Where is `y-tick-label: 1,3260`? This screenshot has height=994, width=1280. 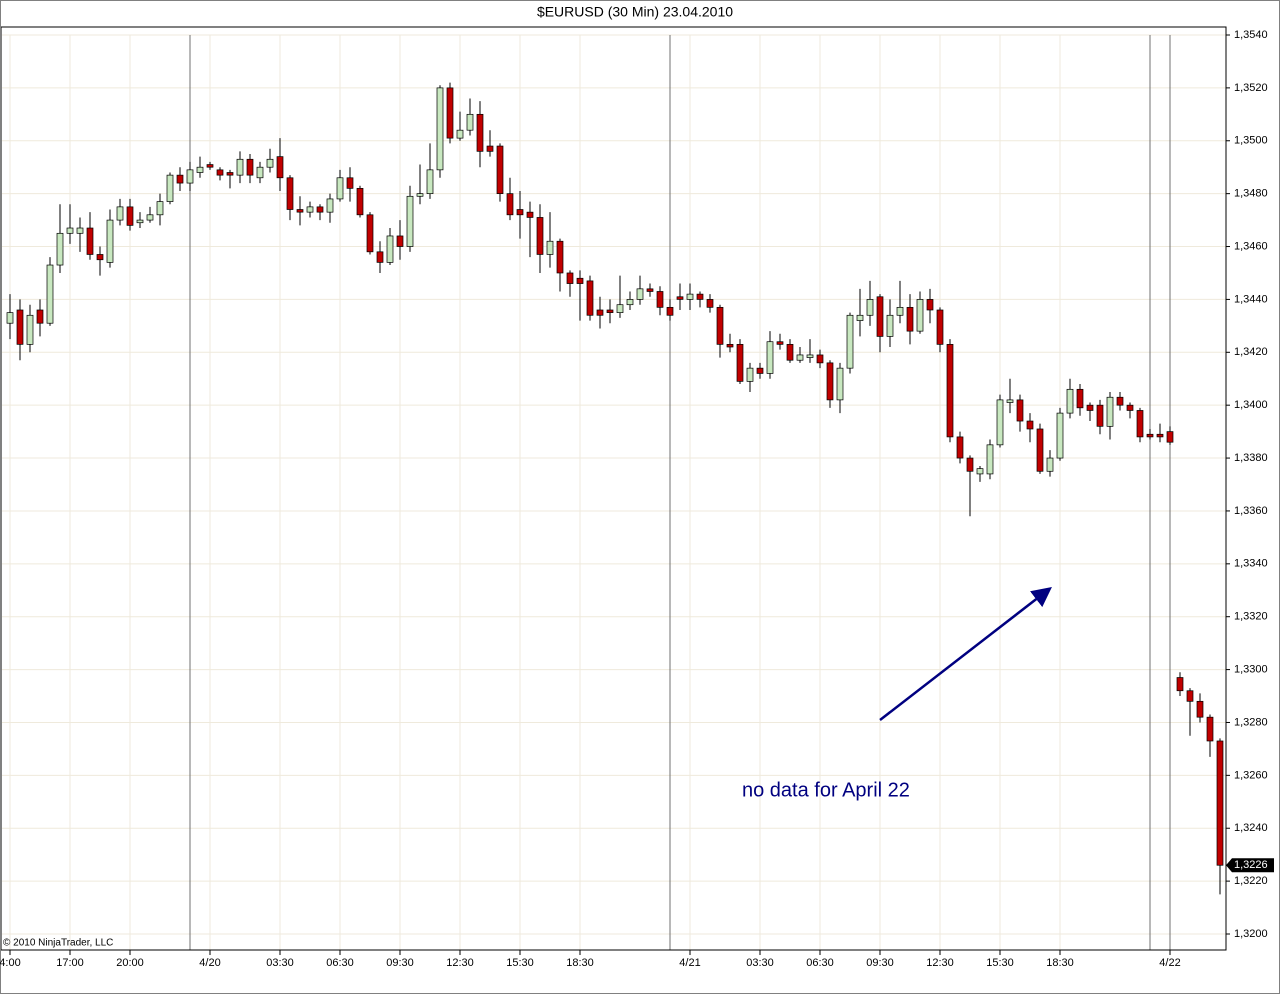
y-tick-label: 1,3260 is located at coordinates (1251, 775).